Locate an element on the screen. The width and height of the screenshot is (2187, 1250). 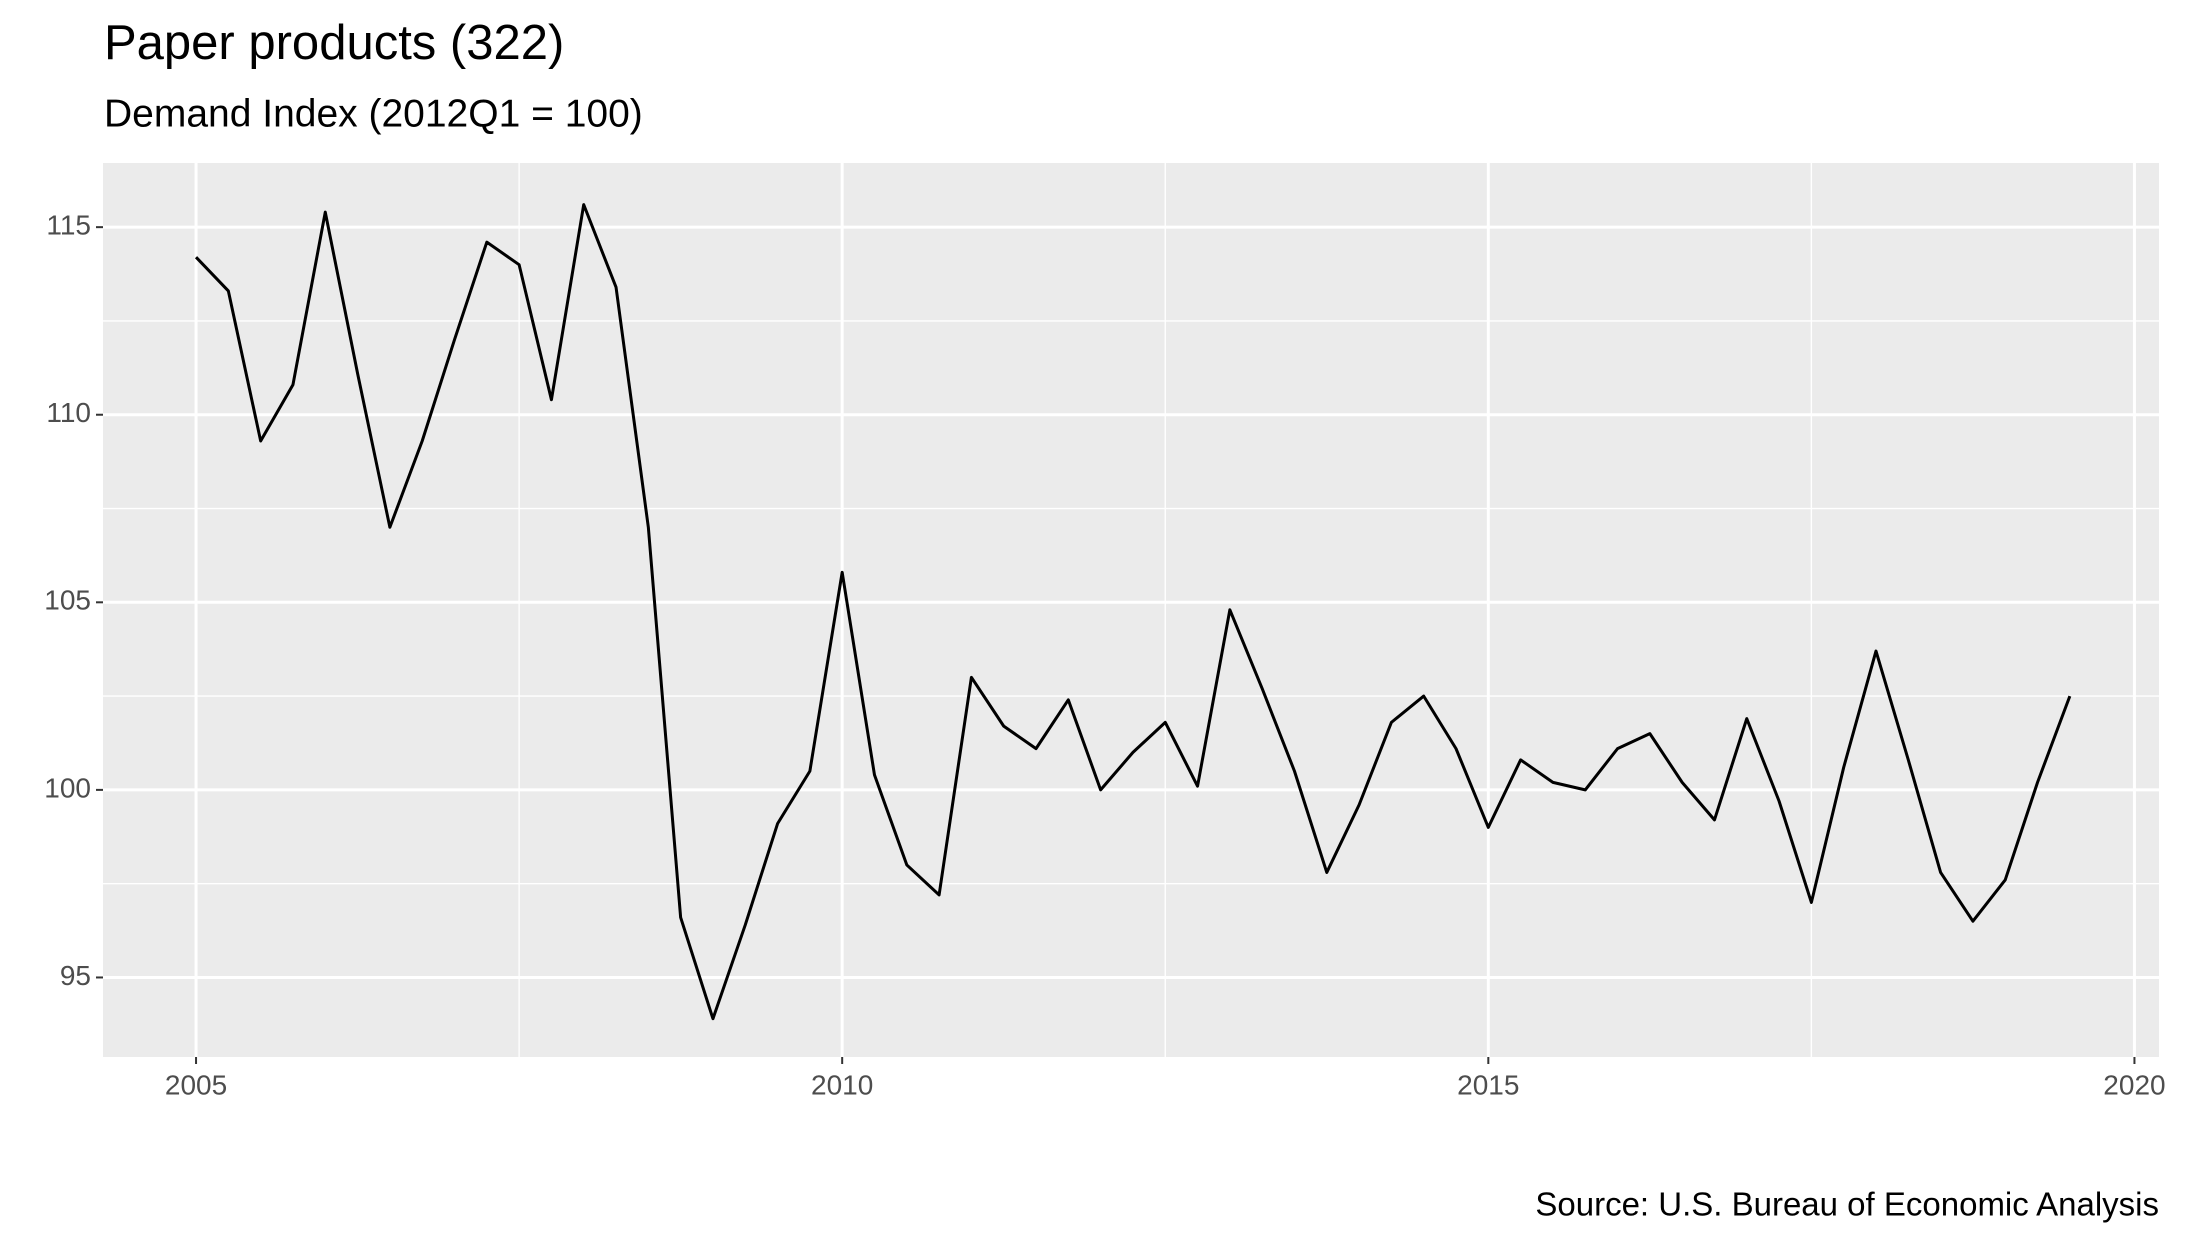
x-tick-label: 2010 is located at coordinates (842, 1084).